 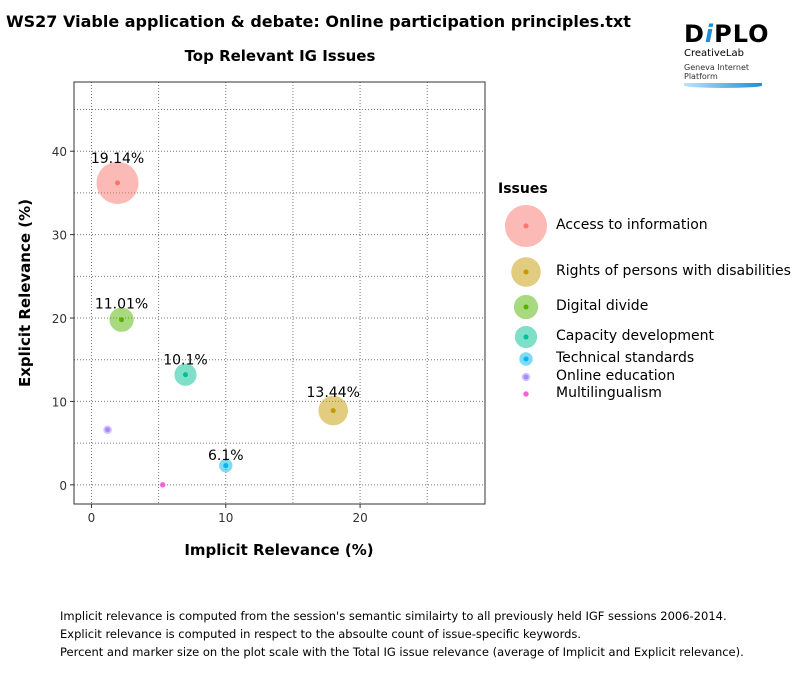 I want to click on x-tick-label: 0, so click(x=92, y=518).